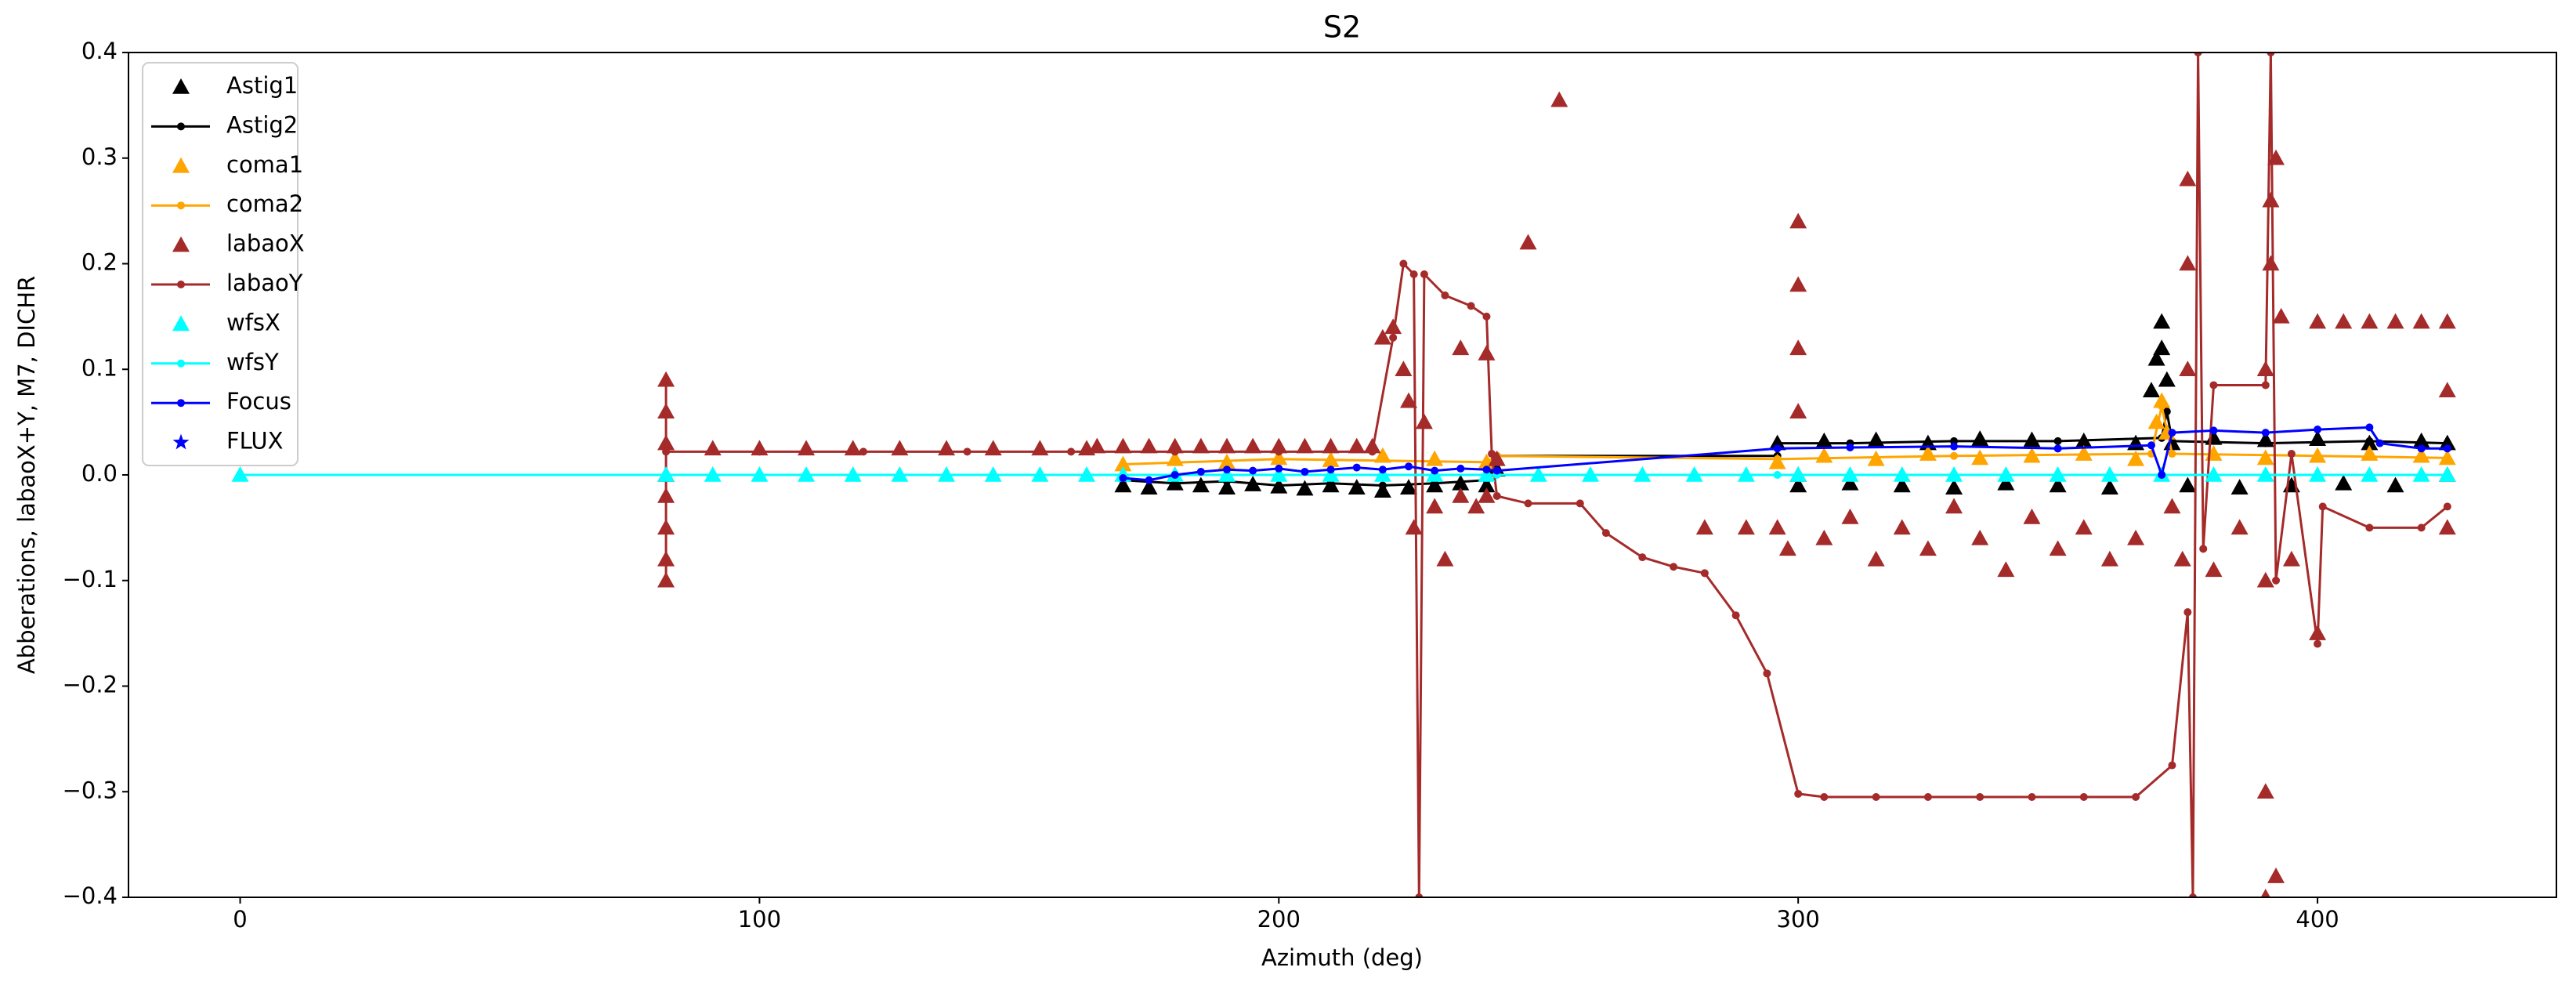  Describe the element at coordinates (1785, 454) in the screenshot. I see `series-line` at that location.